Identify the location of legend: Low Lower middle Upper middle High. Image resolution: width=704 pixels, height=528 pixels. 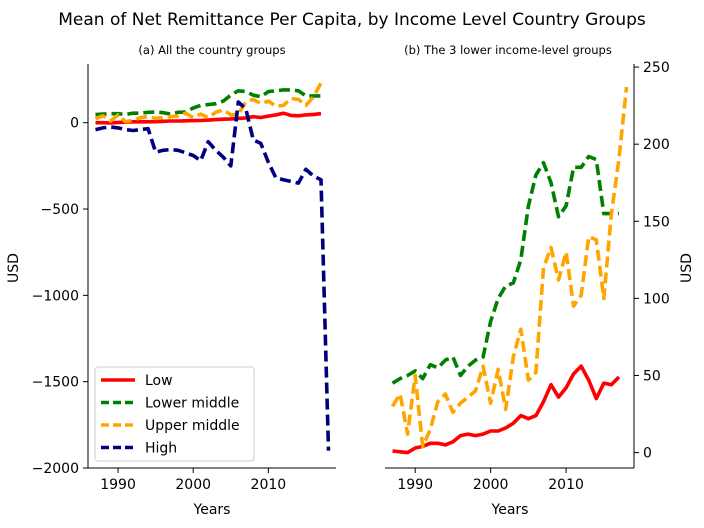
(174, 414).